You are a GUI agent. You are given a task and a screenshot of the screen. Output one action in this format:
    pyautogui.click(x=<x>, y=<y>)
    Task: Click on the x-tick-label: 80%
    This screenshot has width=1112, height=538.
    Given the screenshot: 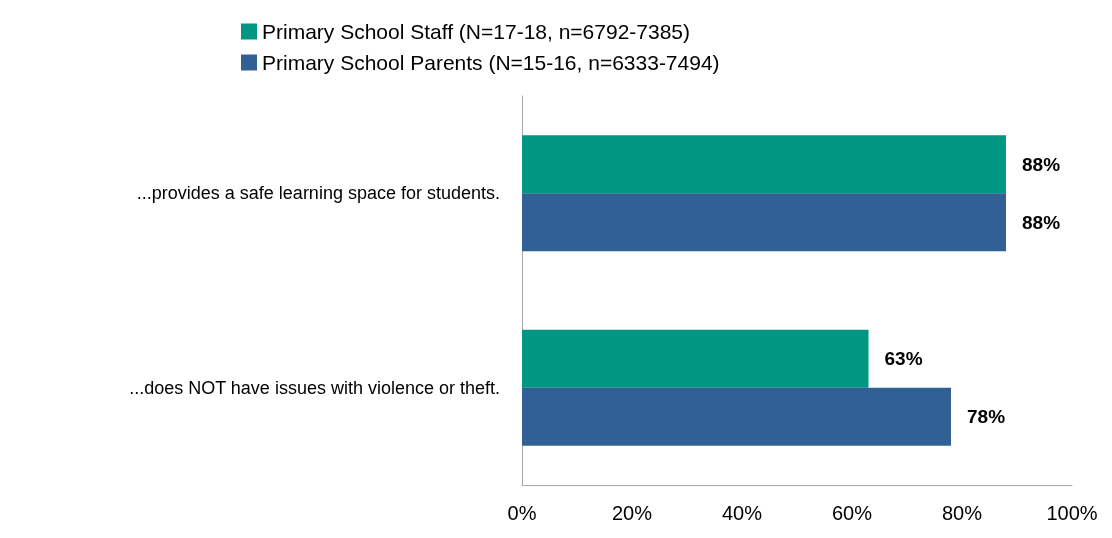 What is the action you would take?
    pyautogui.click(x=962, y=513)
    